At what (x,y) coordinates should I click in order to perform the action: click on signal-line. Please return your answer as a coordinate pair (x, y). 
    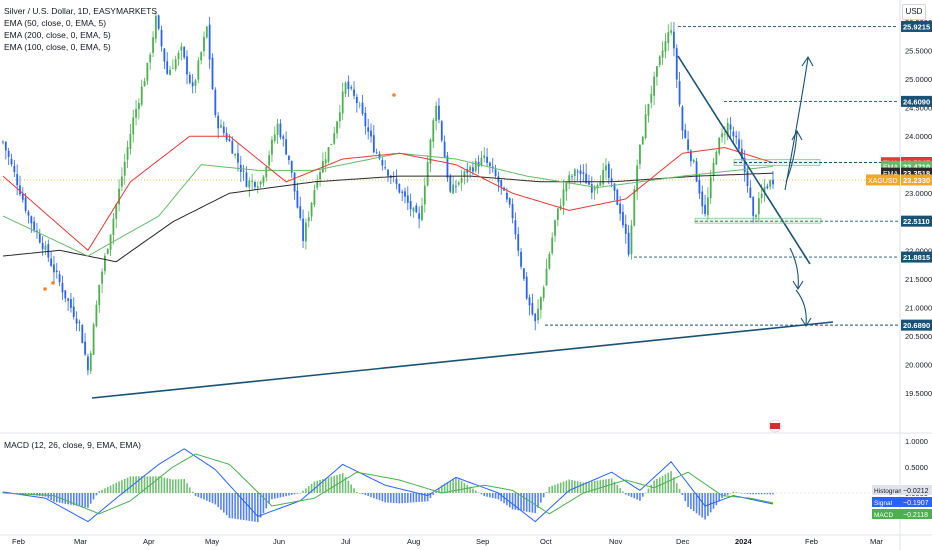
    Looking at the image, I should click on (388, 484).